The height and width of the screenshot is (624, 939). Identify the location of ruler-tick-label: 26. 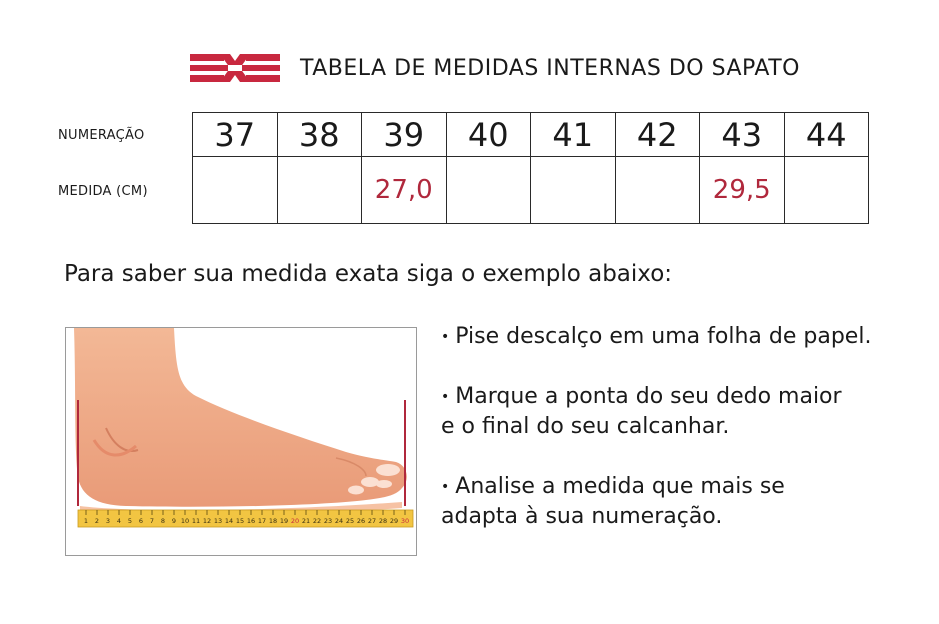
(361, 521).